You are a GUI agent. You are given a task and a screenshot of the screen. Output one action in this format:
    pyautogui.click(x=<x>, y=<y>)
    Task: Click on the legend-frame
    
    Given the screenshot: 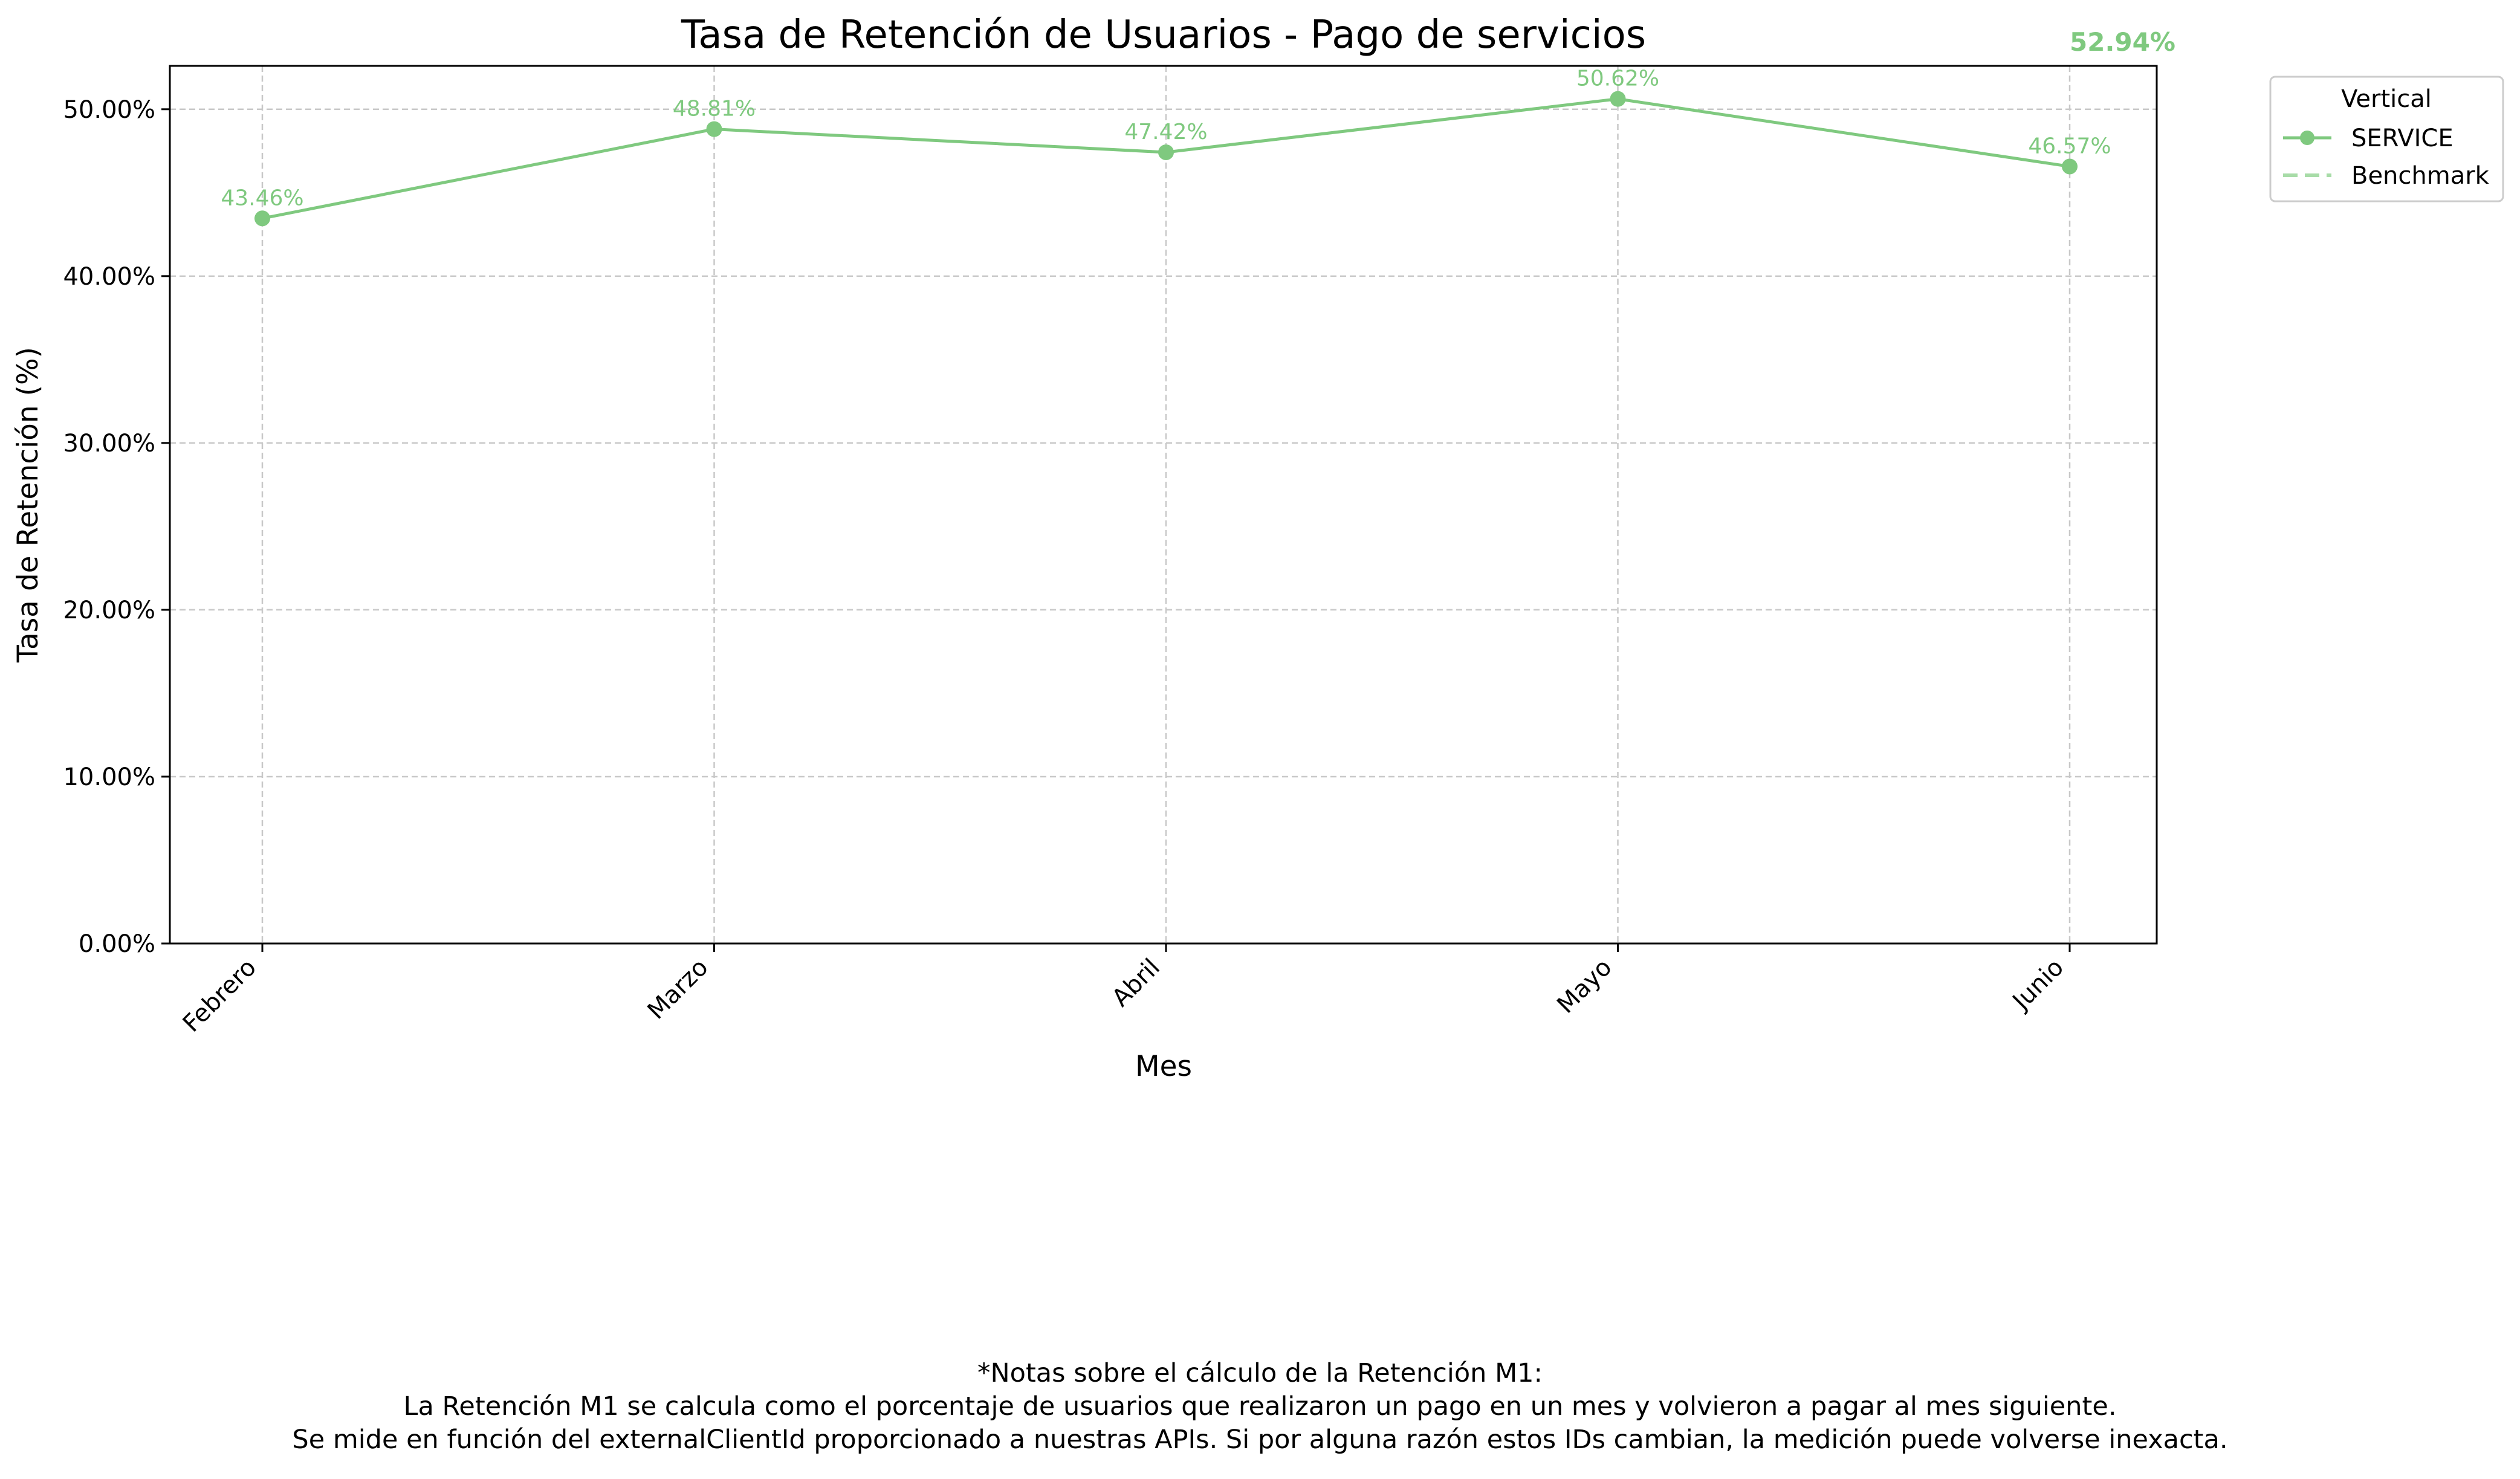 What is the action you would take?
    pyautogui.click(x=2386, y=139)
    